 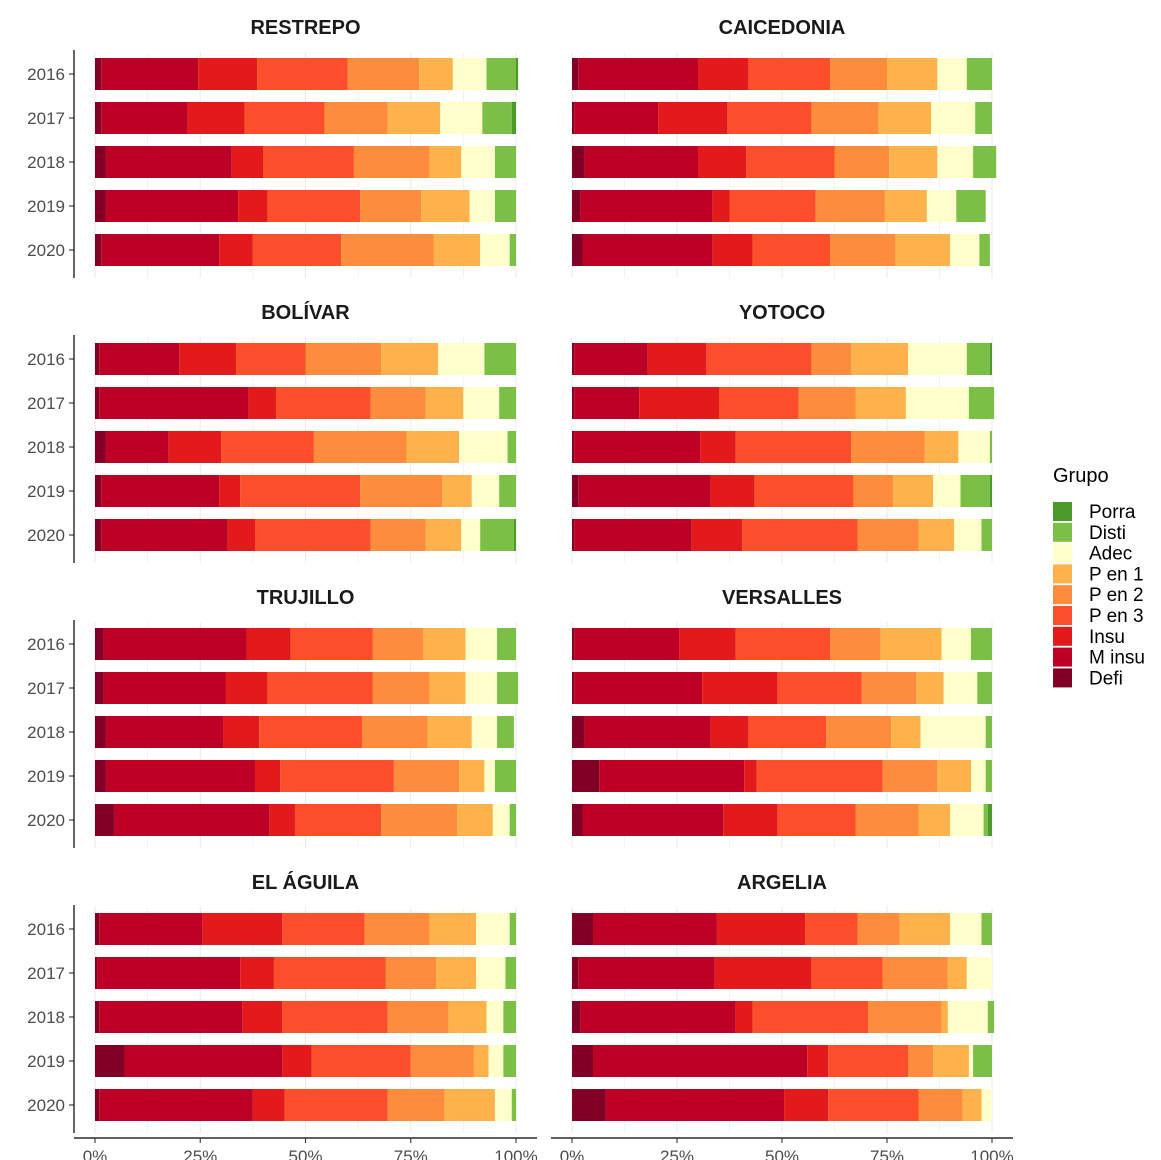 What do you see at coordinates (305, 1153) in the screenshot?
I see `x-tick-label: 50%` at bounding box center [305, 1153].